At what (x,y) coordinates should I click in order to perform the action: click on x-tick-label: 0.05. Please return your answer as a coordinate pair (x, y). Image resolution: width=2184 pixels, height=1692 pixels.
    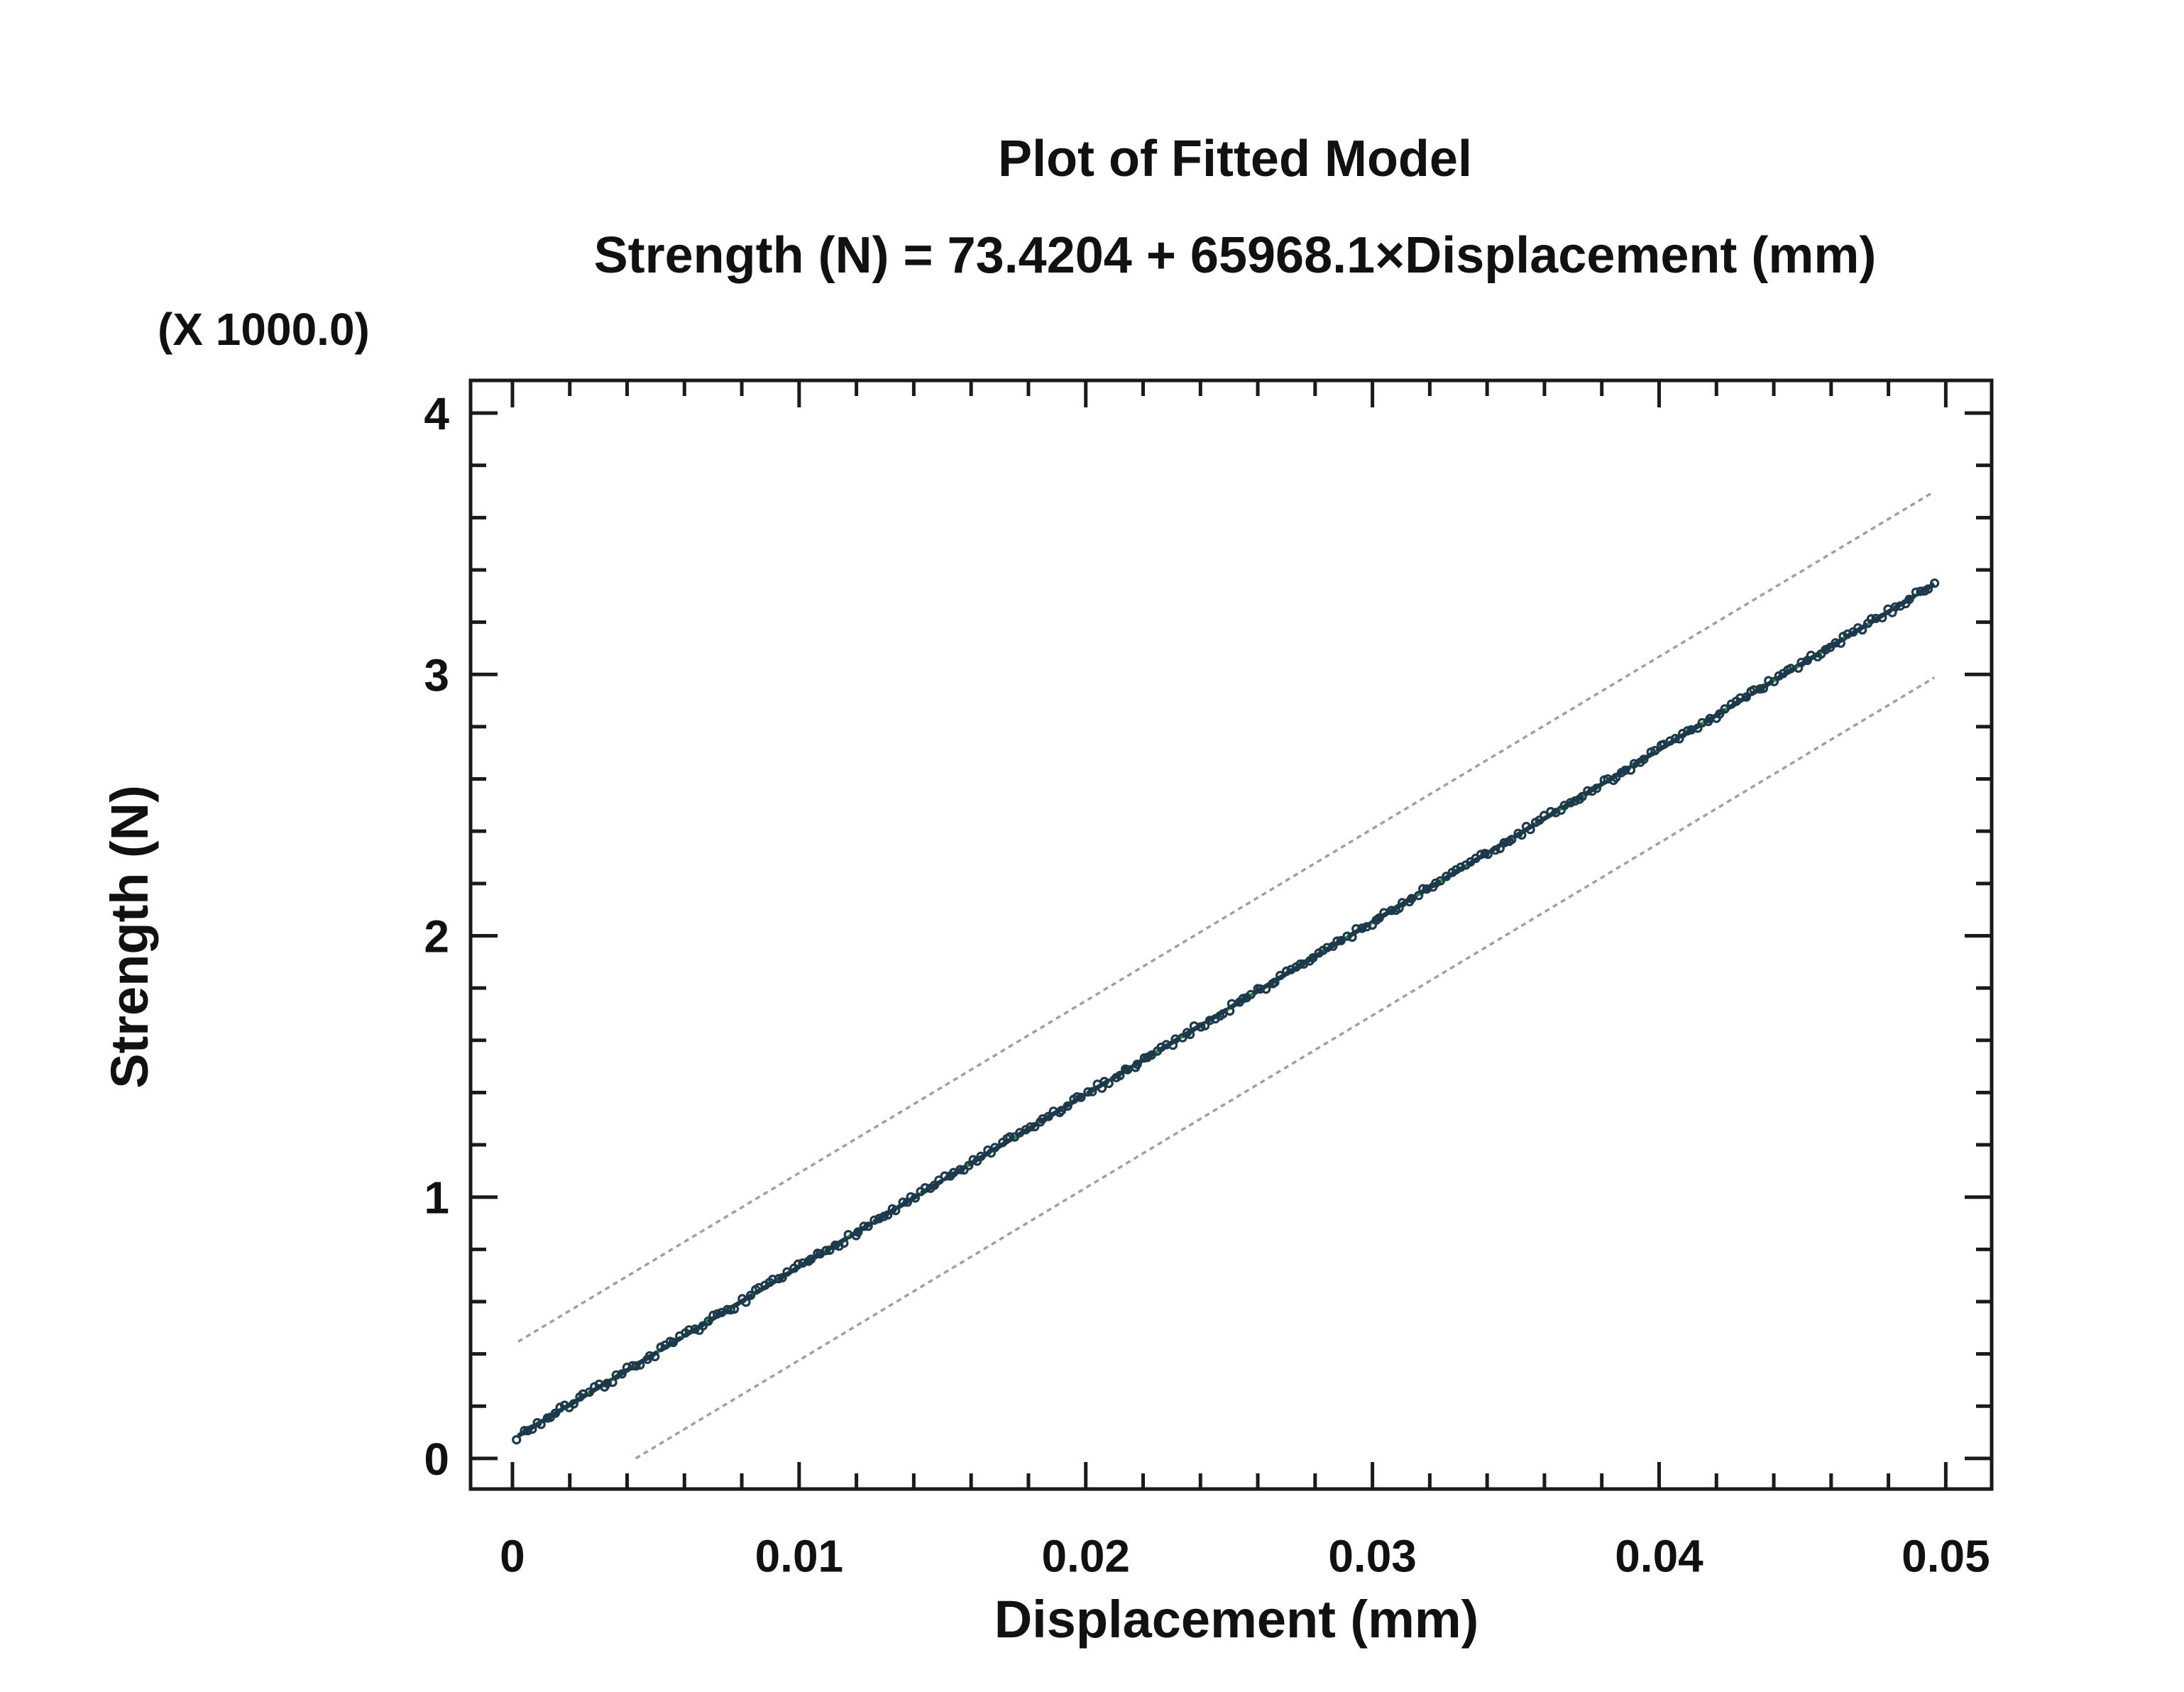
    Looking at the image, I should click on (1946, 1555).